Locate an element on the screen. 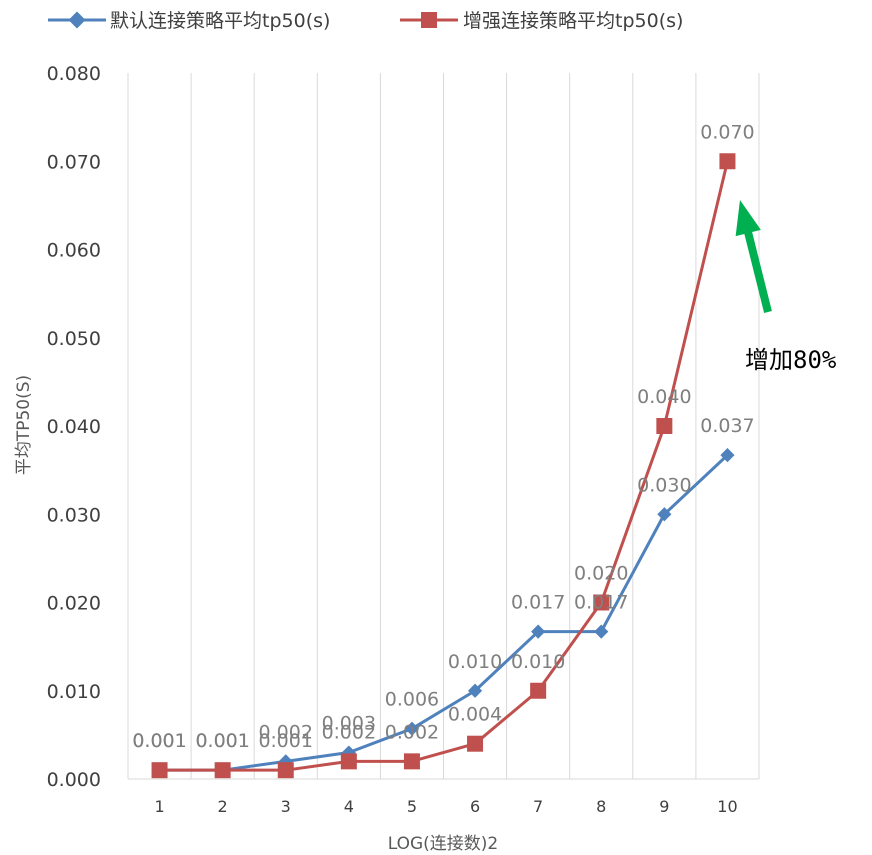 Image resolution: width=872 pixels, height=855 pixels. x-axis-title: LOG(连接数)2 is located at coordinates (443, 844).